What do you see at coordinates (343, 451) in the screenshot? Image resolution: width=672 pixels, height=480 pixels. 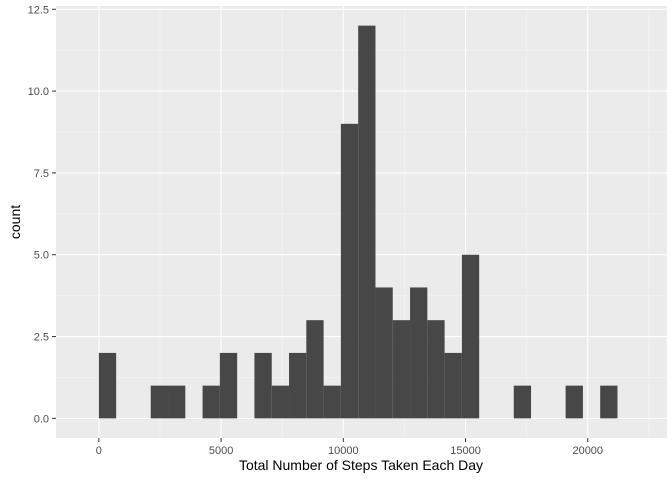 I see `x-tick-label: 10000` at bounding box center [343, 451].